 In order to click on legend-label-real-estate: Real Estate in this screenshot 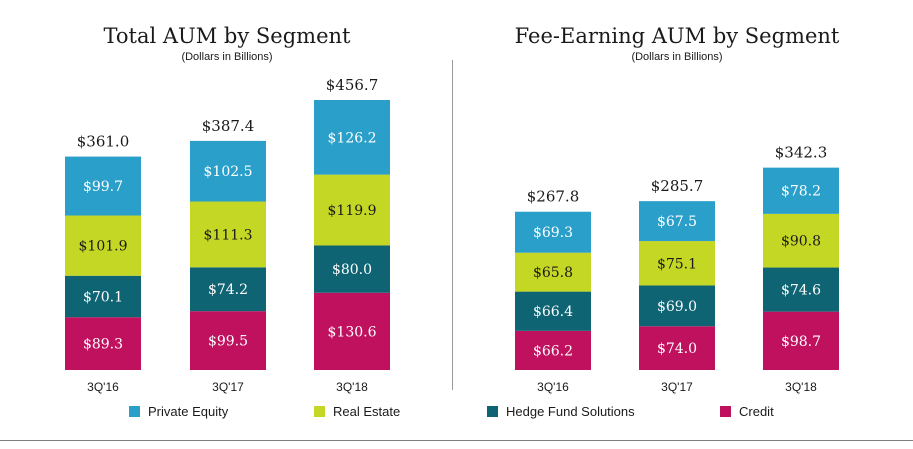, I will do `click(367, 411)`.